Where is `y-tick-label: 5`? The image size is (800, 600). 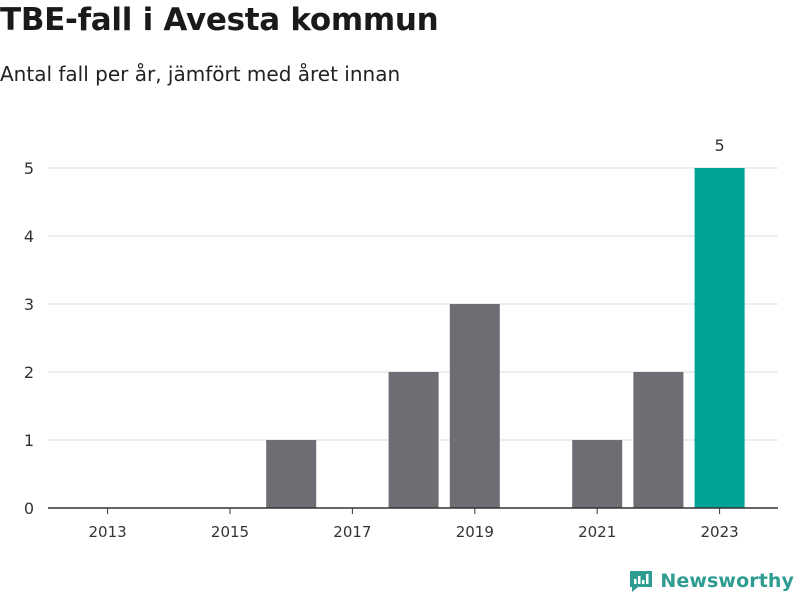 y-tick-label: 5 is located at coordinates (29, 168).